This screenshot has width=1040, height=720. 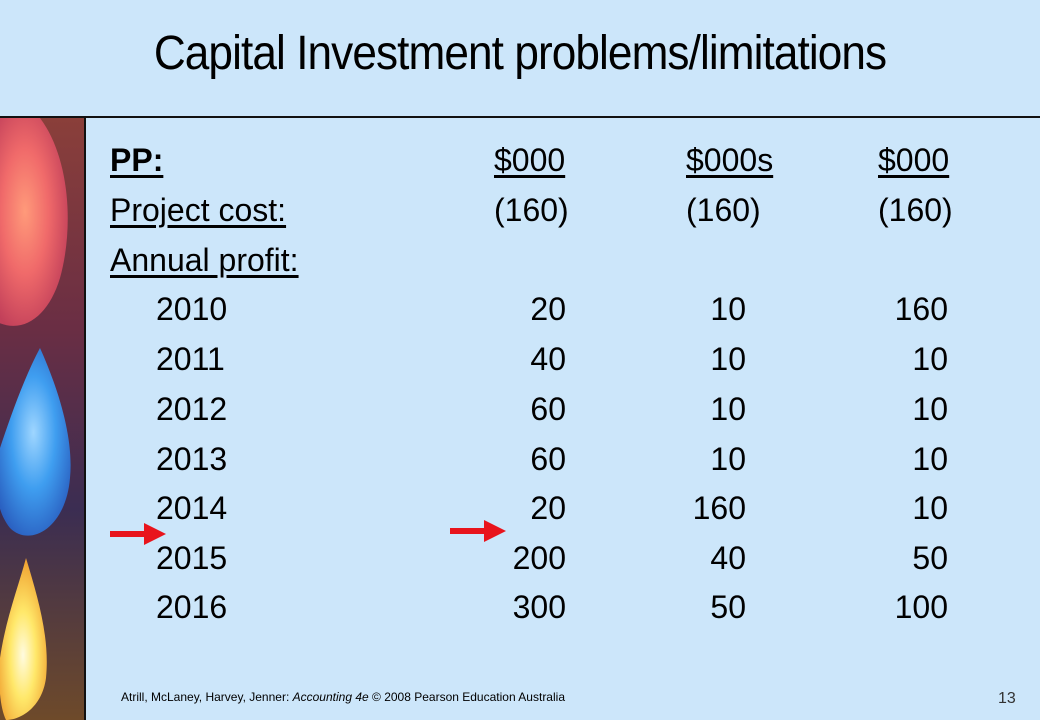 What do you see at coordinates (723, 210) in the screenshot?
I see `cost-col2: (160)` at bounding box center [723, 210].